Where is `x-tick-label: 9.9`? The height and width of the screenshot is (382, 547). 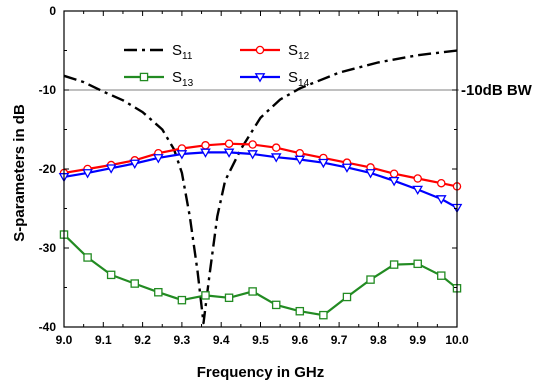 x-tick-label: 9.9 is located at coordinates (417, 340).